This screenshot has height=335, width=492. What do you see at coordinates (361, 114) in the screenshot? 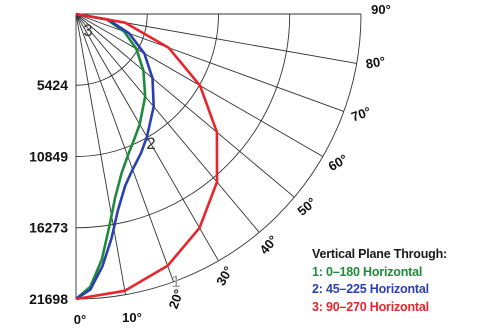
I see `angle-tick-label-70: 70°` at bounding box center [361, 114].